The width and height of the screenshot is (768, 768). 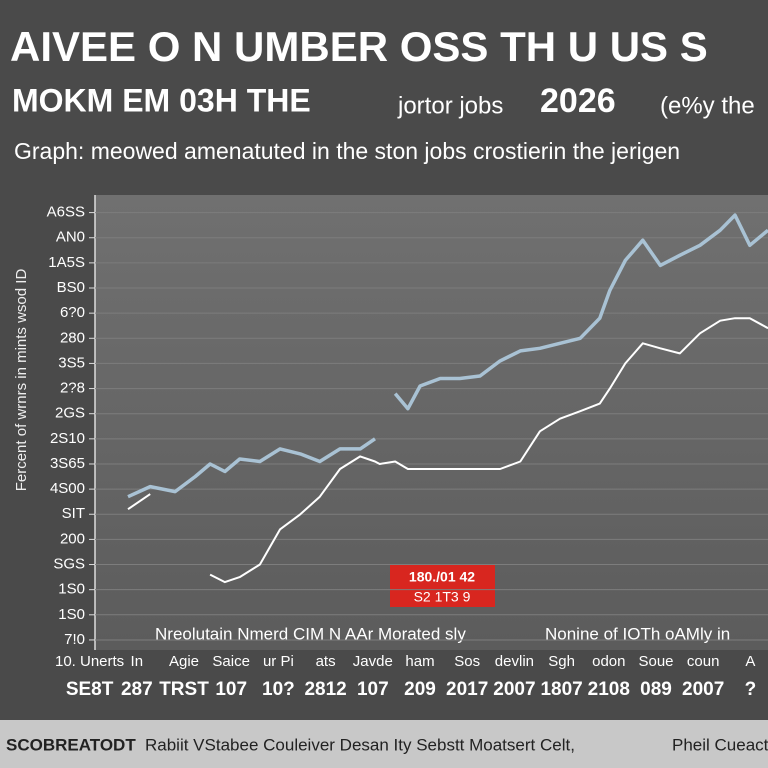 What do you see at coordinates (137, 689) in the screenshot?
I see `x-tick-label: 287` at bounding box center [137, 689].